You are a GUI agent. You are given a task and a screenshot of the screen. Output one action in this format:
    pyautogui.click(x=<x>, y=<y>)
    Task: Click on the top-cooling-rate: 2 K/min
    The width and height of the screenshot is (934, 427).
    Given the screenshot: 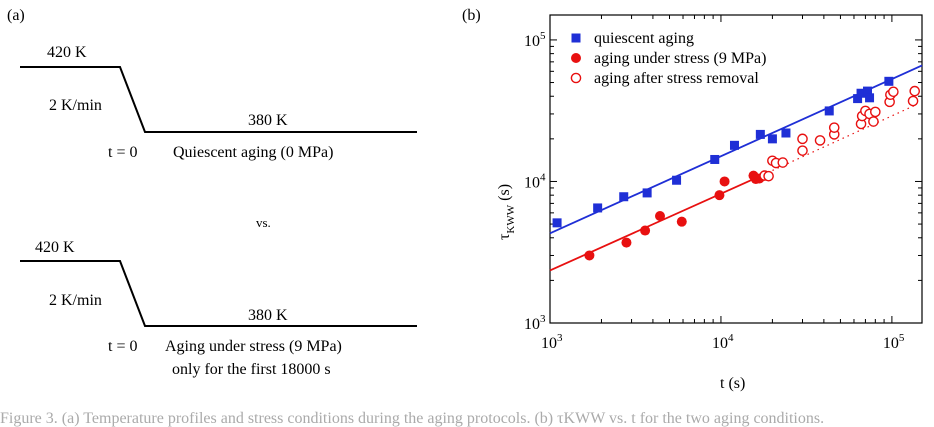 What is the action you would take?
    pyautogui.click(x=75, y=105)
    